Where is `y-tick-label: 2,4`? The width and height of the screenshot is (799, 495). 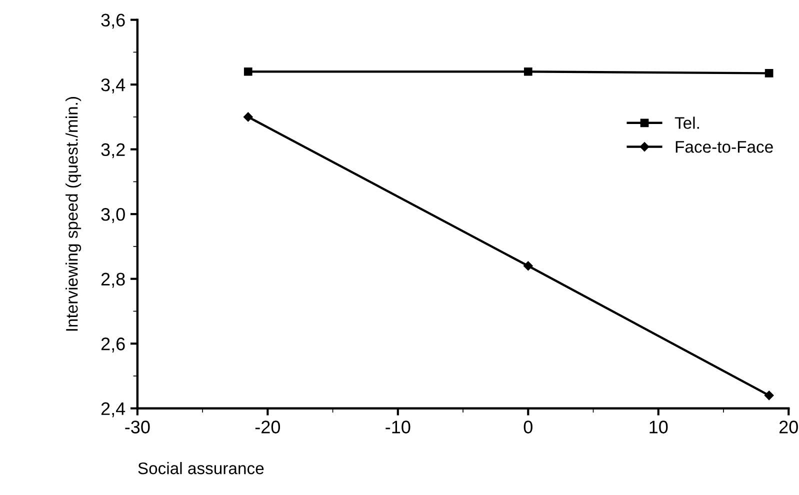
y-tick-label: 2,4 is located at coordinates (113, 410).